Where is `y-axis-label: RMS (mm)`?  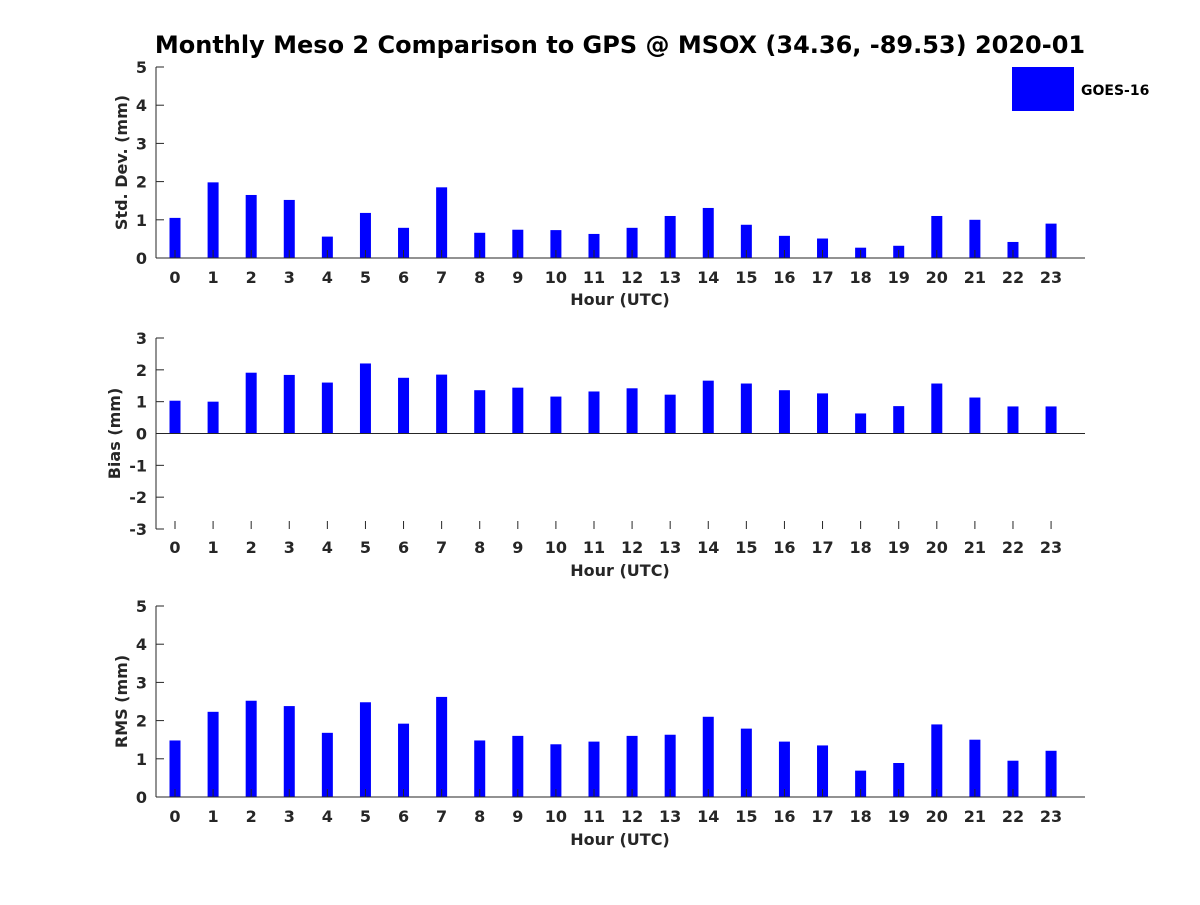
y-axis-label: RMS (mm) is located at coordinates (121, 701).